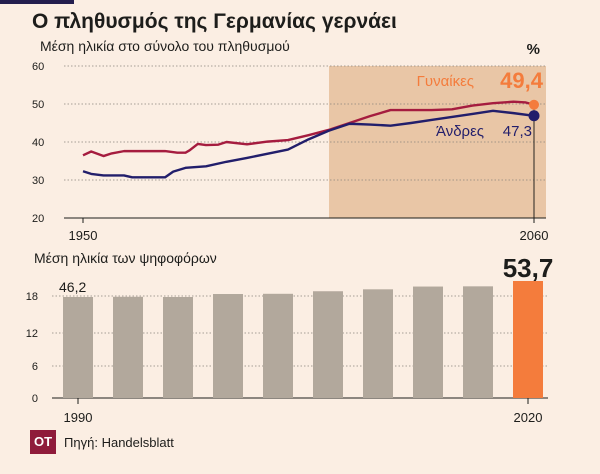 The width and height of the screenshot is (600, 474). I want to click on men-series-line, so click(308, 144).